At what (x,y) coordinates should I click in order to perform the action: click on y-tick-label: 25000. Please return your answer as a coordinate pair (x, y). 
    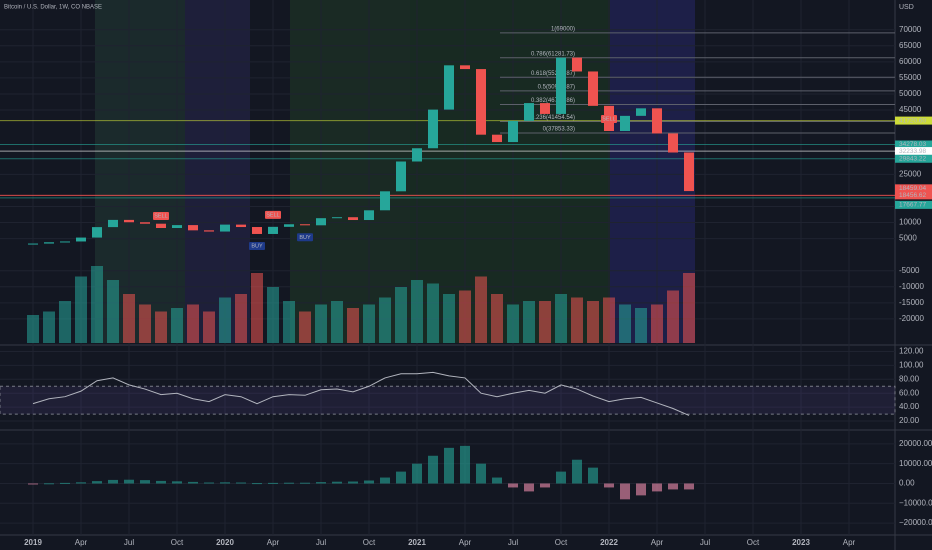
    Looking at the image, I should click on (910, 173).